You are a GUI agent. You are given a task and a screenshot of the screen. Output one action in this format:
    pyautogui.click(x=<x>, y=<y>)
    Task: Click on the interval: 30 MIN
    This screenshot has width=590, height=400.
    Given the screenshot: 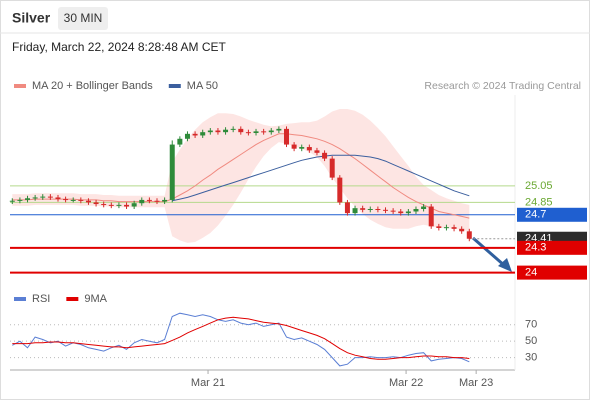 What is the action you would take?
    pyautogui.click(x=83, y=18)
    